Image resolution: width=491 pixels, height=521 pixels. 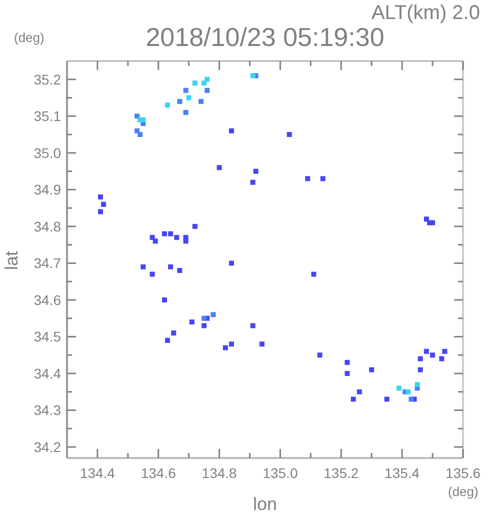 What do you see at coordinates (48, 373) in the screenshot?
I see `y-tick-label: 34.4` at bounding box center [48, 373].